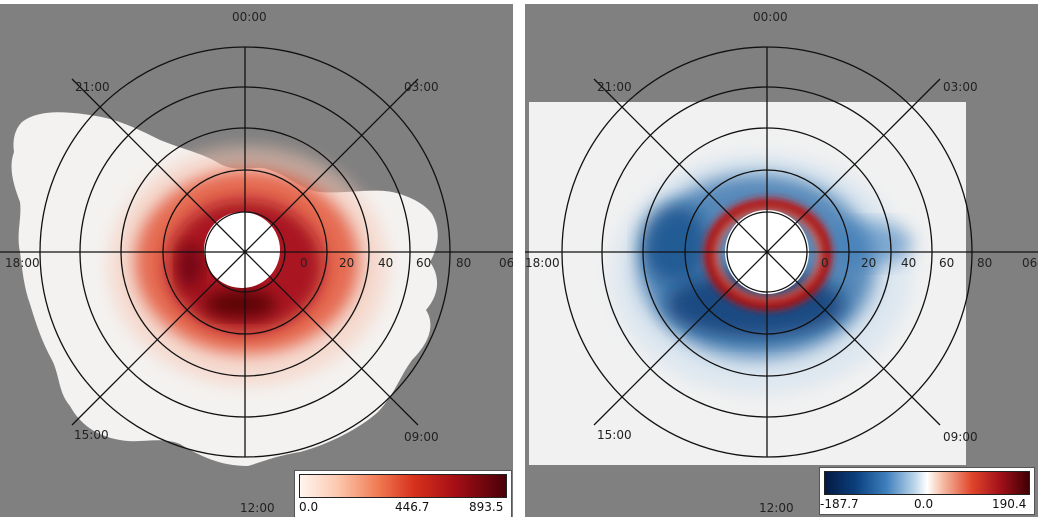 The height and width of the screenshot is (520, 1038). What do you see at coordinates (403, 486) in the screenshot?
I see `left-colorbar-gradient` at bounding box center [403, 486].